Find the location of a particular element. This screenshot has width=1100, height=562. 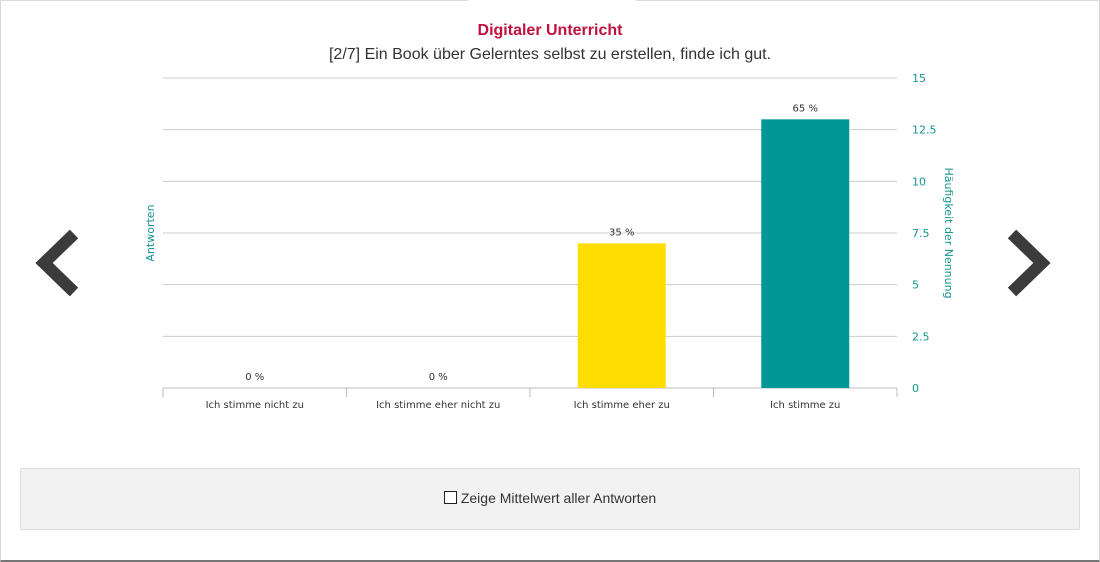

y-axis-title-left: Antworten is located at coordinates (150, 232).